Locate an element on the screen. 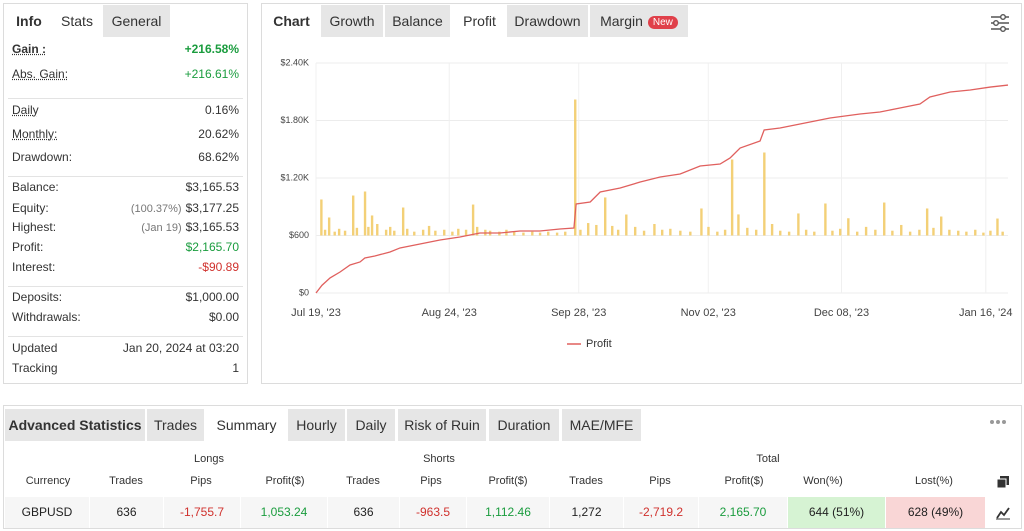 The image size is (1024, 531). stats-tab: Duration is located at coordinates (524, 425).